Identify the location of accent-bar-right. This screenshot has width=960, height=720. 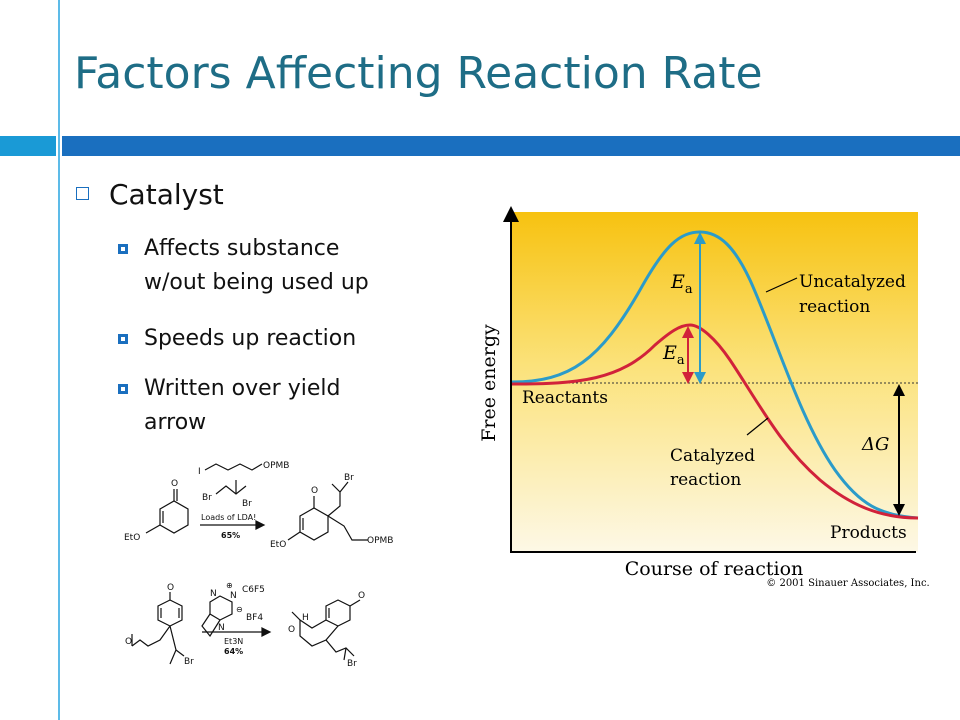
(511, 146).